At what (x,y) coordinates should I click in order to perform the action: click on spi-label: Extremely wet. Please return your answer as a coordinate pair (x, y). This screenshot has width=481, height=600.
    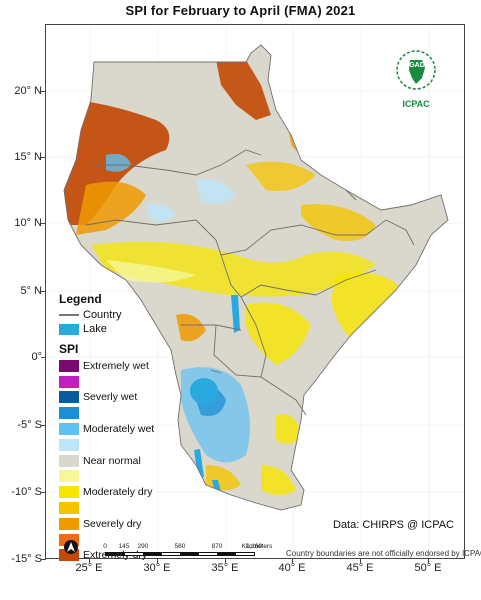
    Looking at the image, I should click on (116, 365).